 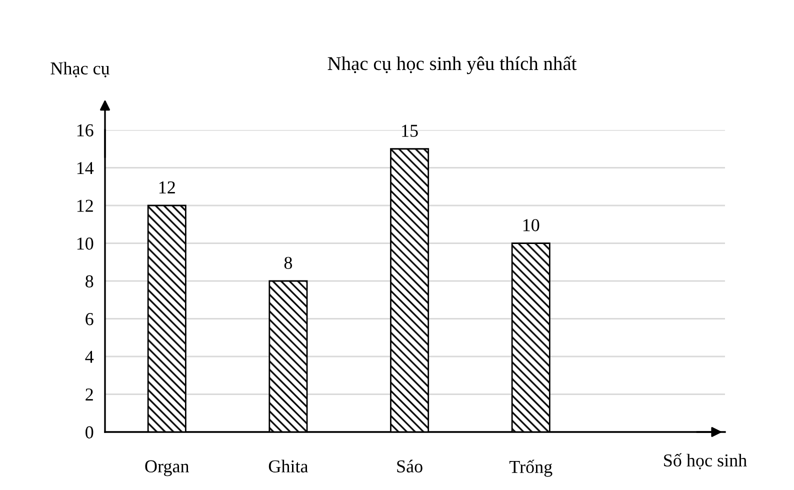 What do you see at coordinates (410, 130) in the screenshot?
I see `data-label: 15` at bounding box center [410, 130].